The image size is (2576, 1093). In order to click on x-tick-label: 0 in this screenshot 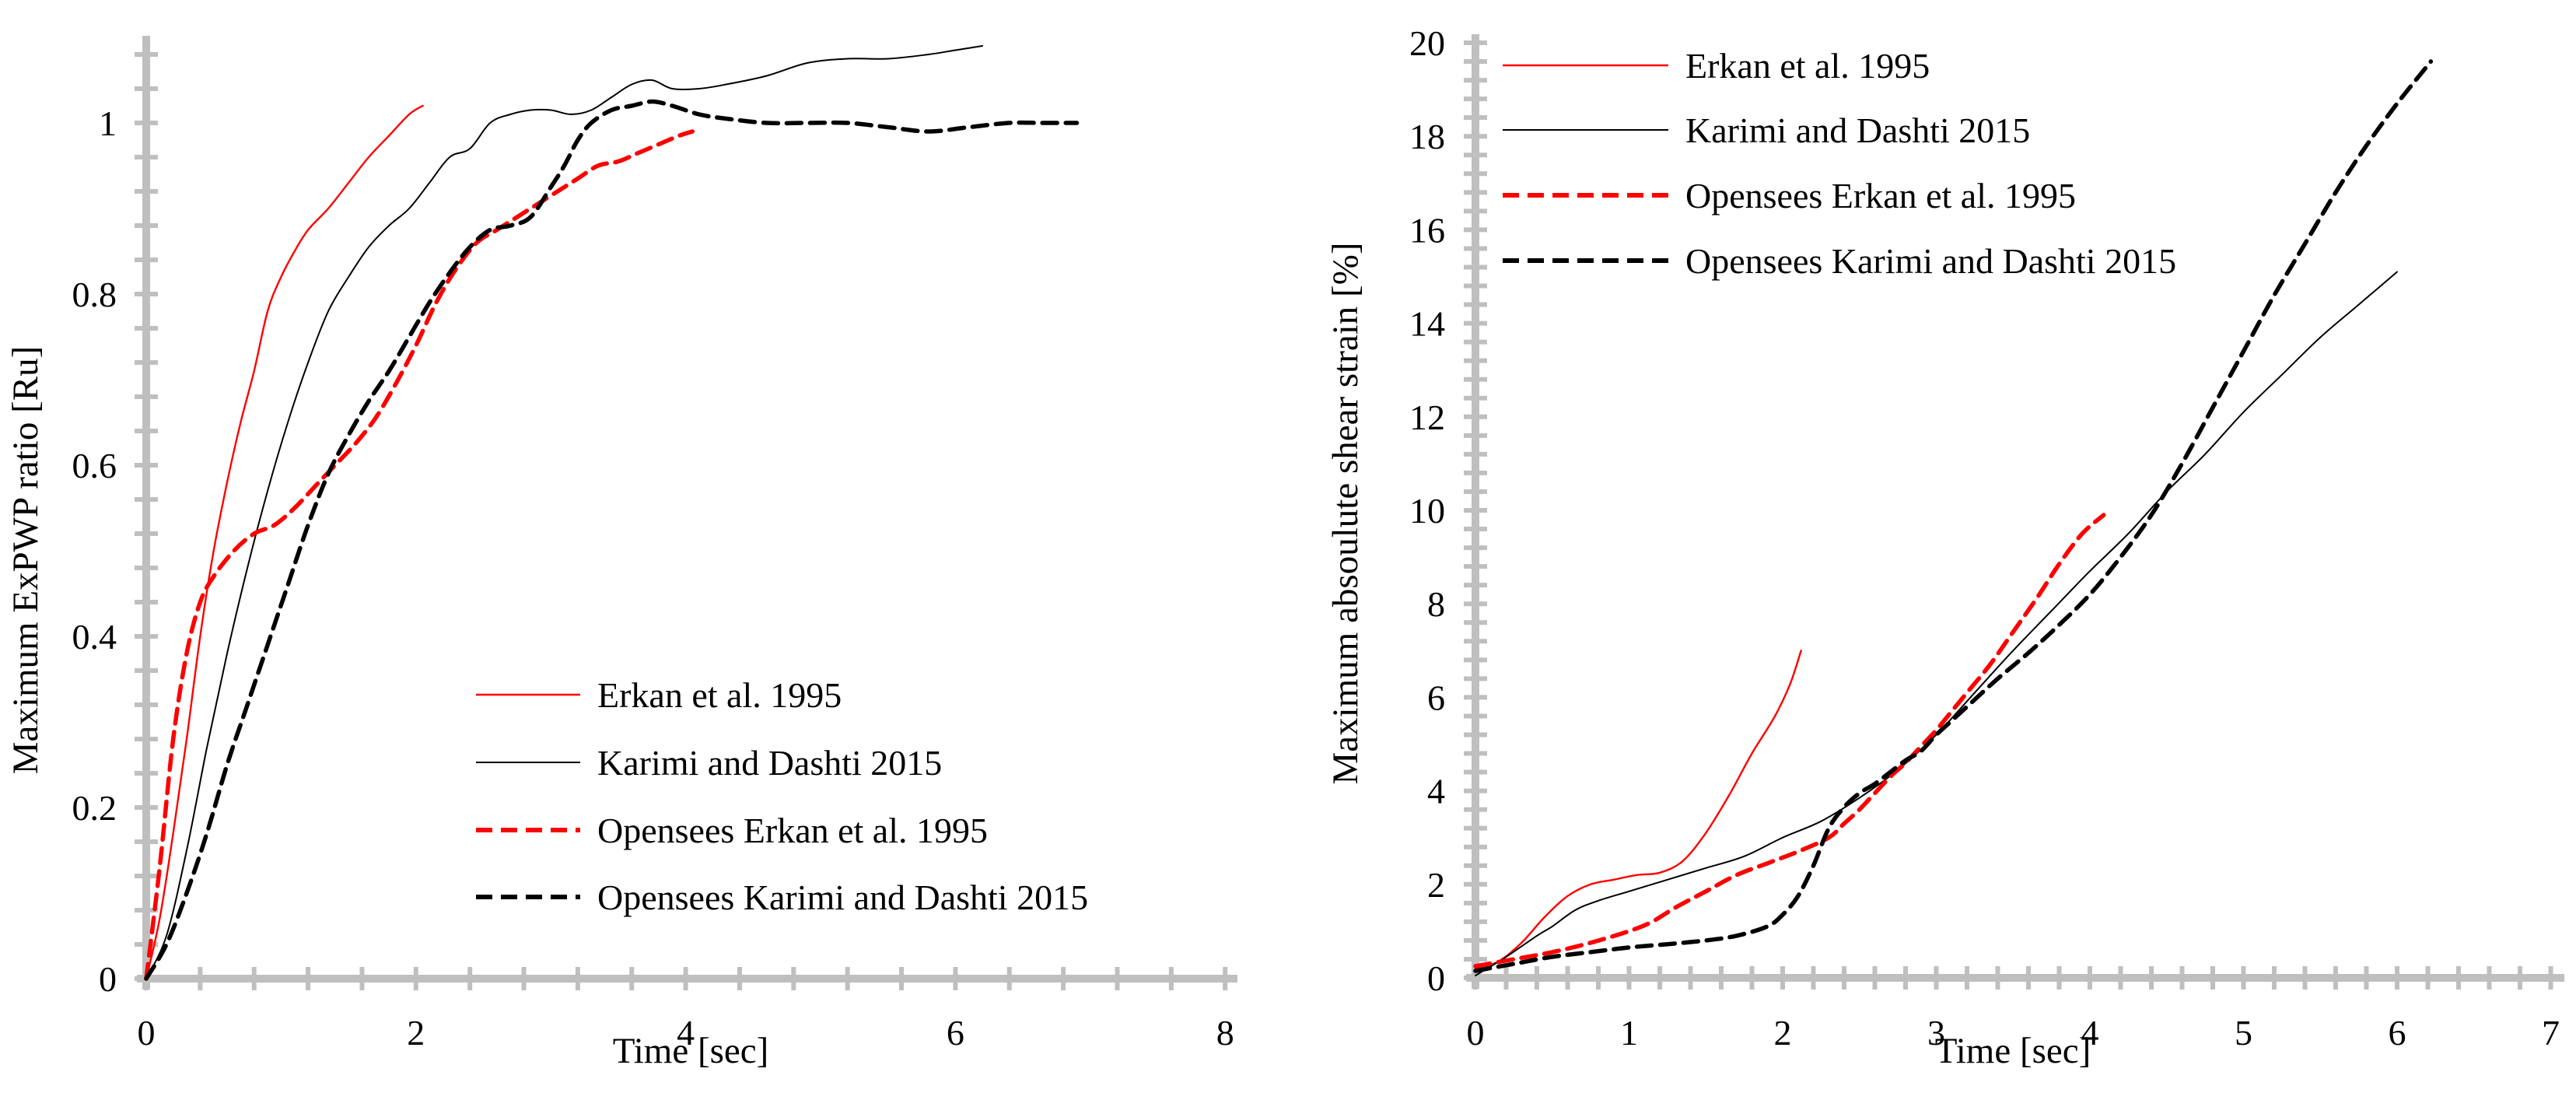, I will do `click(147, 1033)`.